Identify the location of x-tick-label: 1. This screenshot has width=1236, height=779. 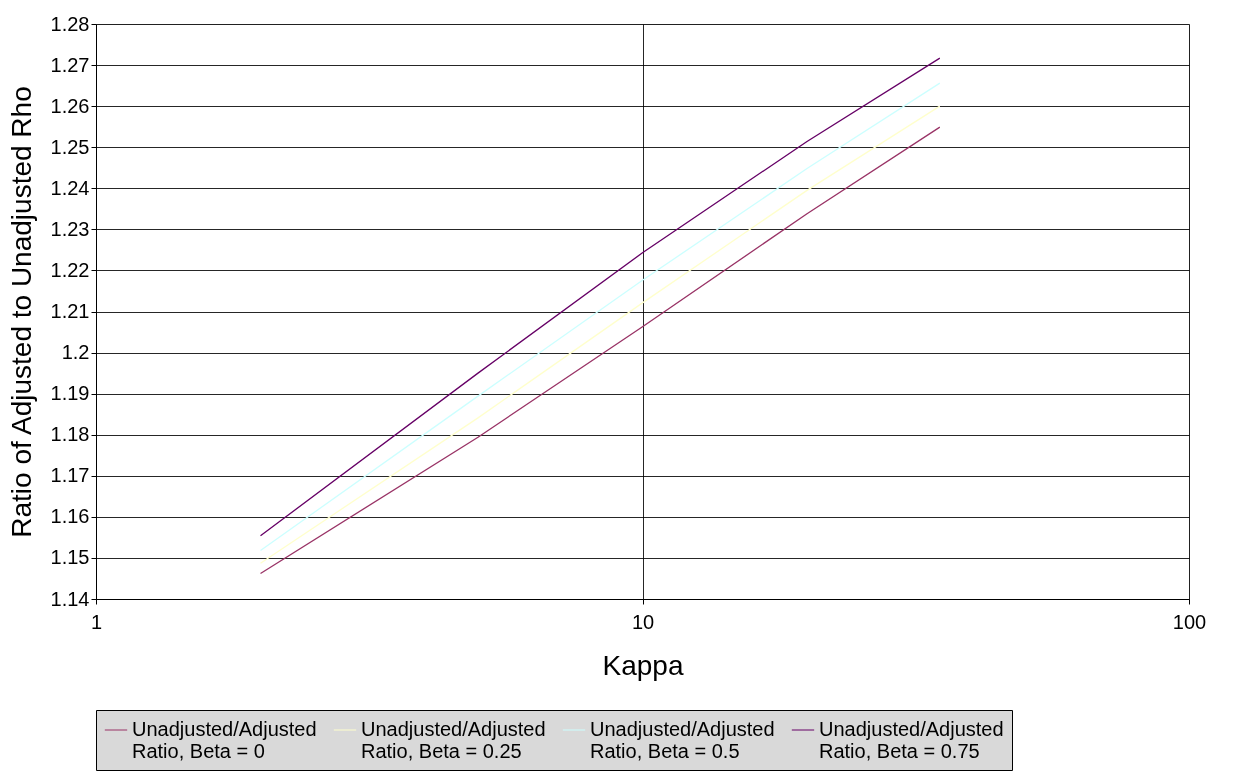
(96, 621).